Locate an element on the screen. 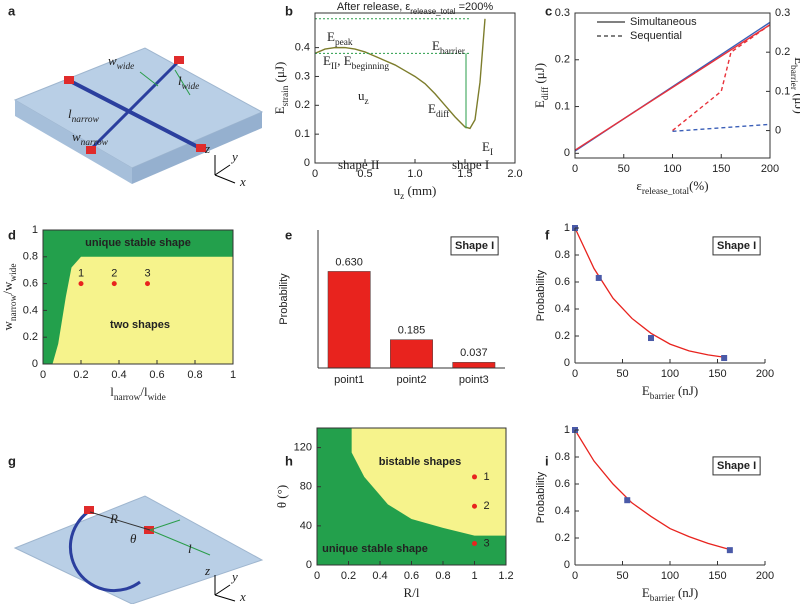 The width and height of the screenshot is (800, 604). chart-title: After release, εrelease_total =200% is located at coordinates (415, 8).